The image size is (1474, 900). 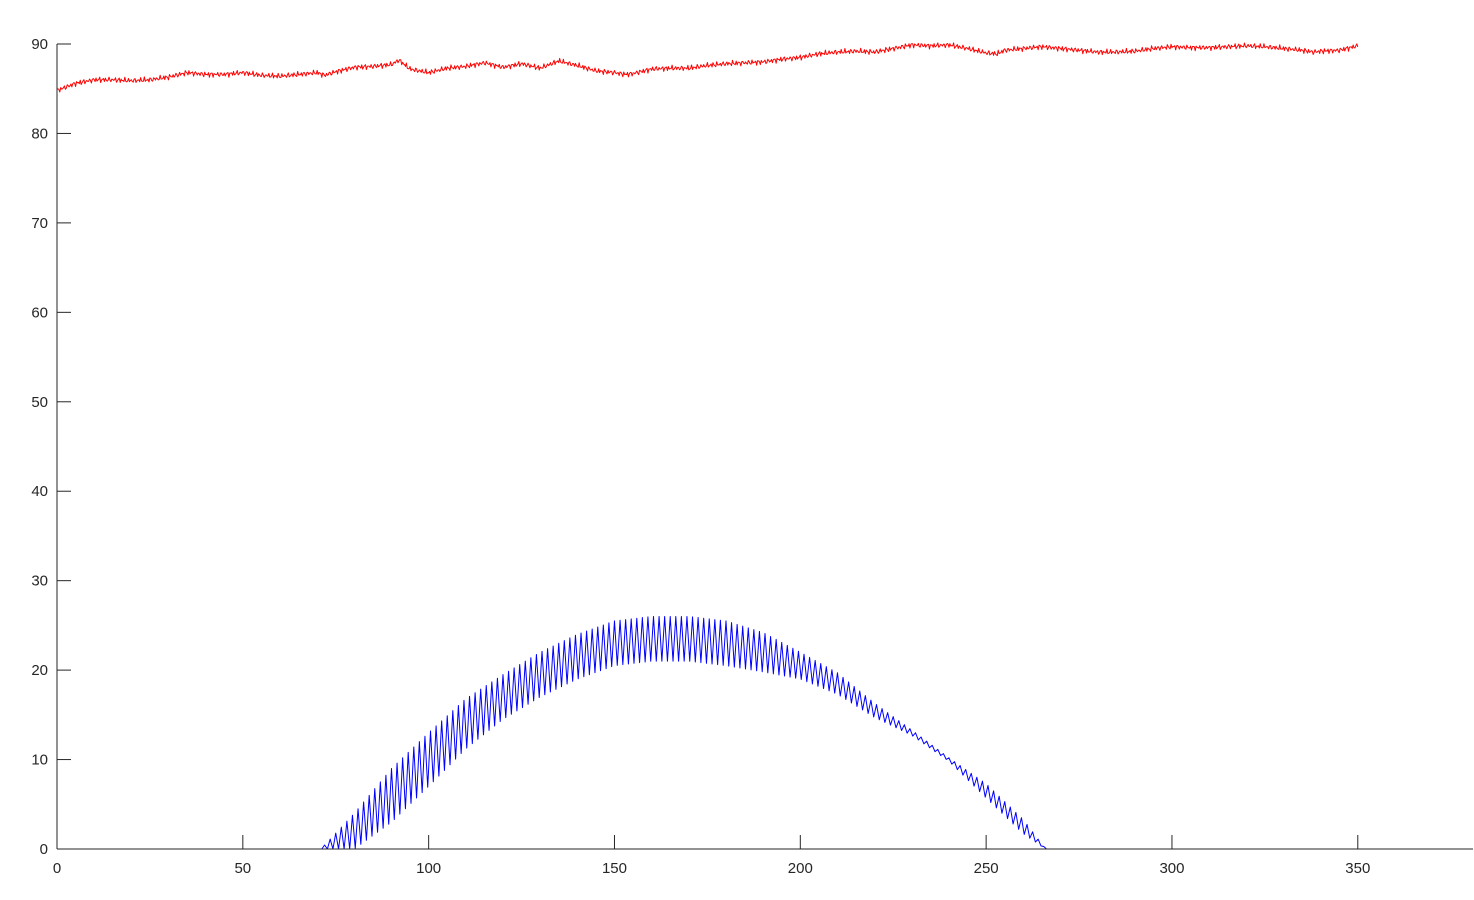 What do you see at coordinates (39, 133) in the screenshot?
I see `y-tick-label: 80` at bounding box center [39, 133].